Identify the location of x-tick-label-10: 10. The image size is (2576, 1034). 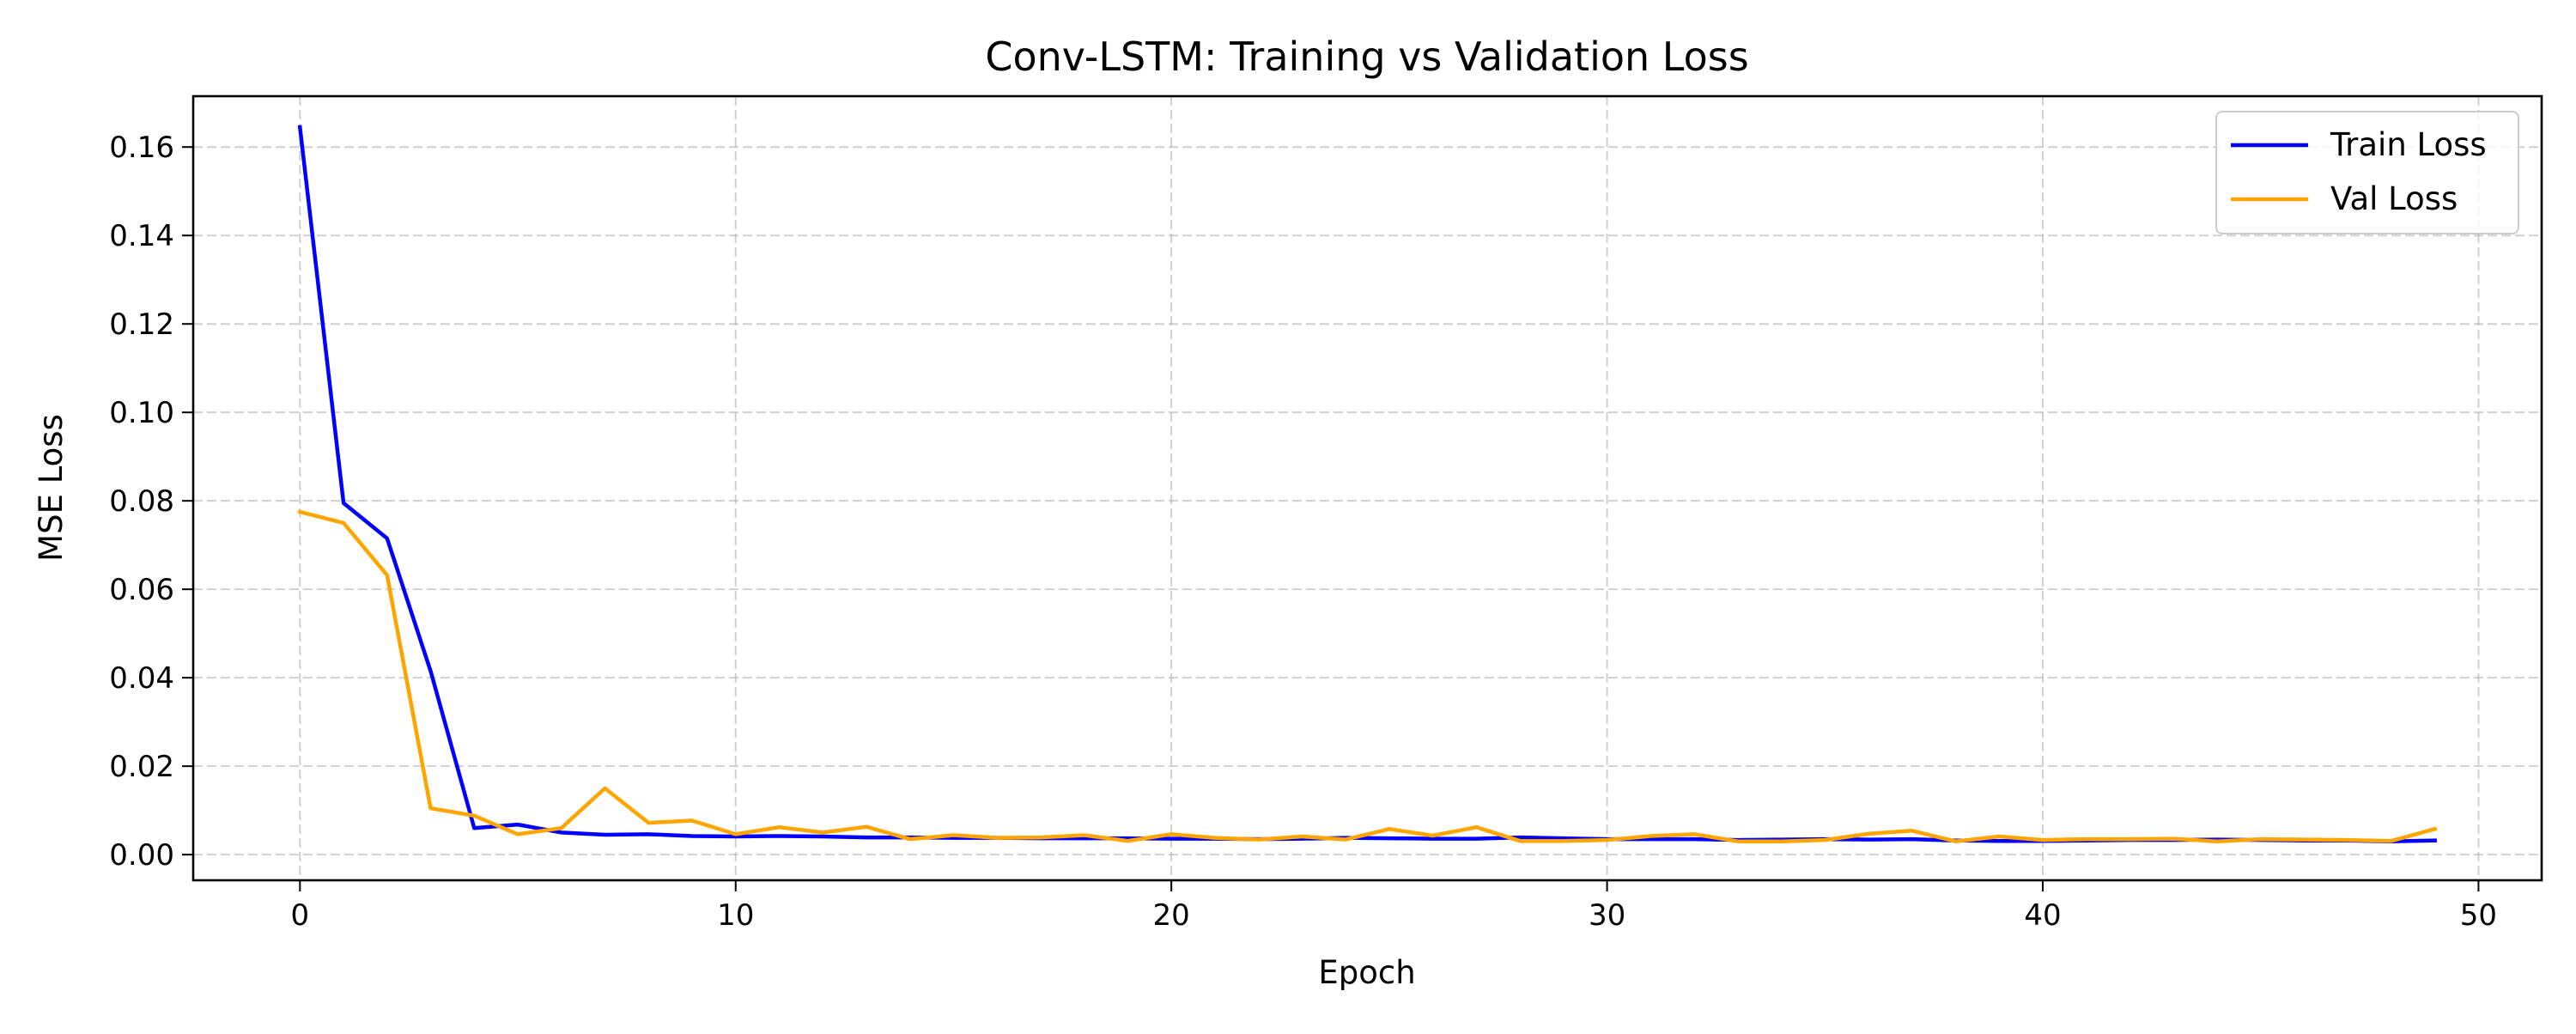
(735, 915).